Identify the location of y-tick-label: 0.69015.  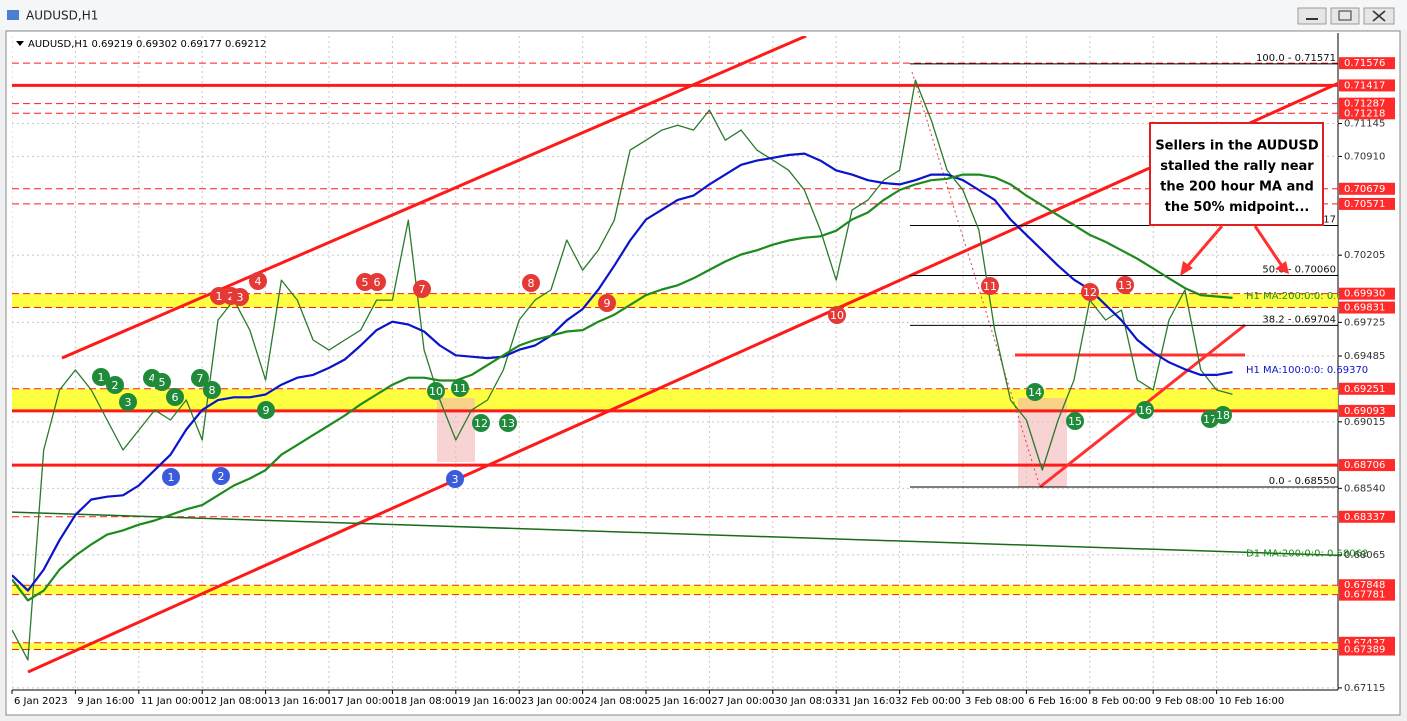
(1364, 422).